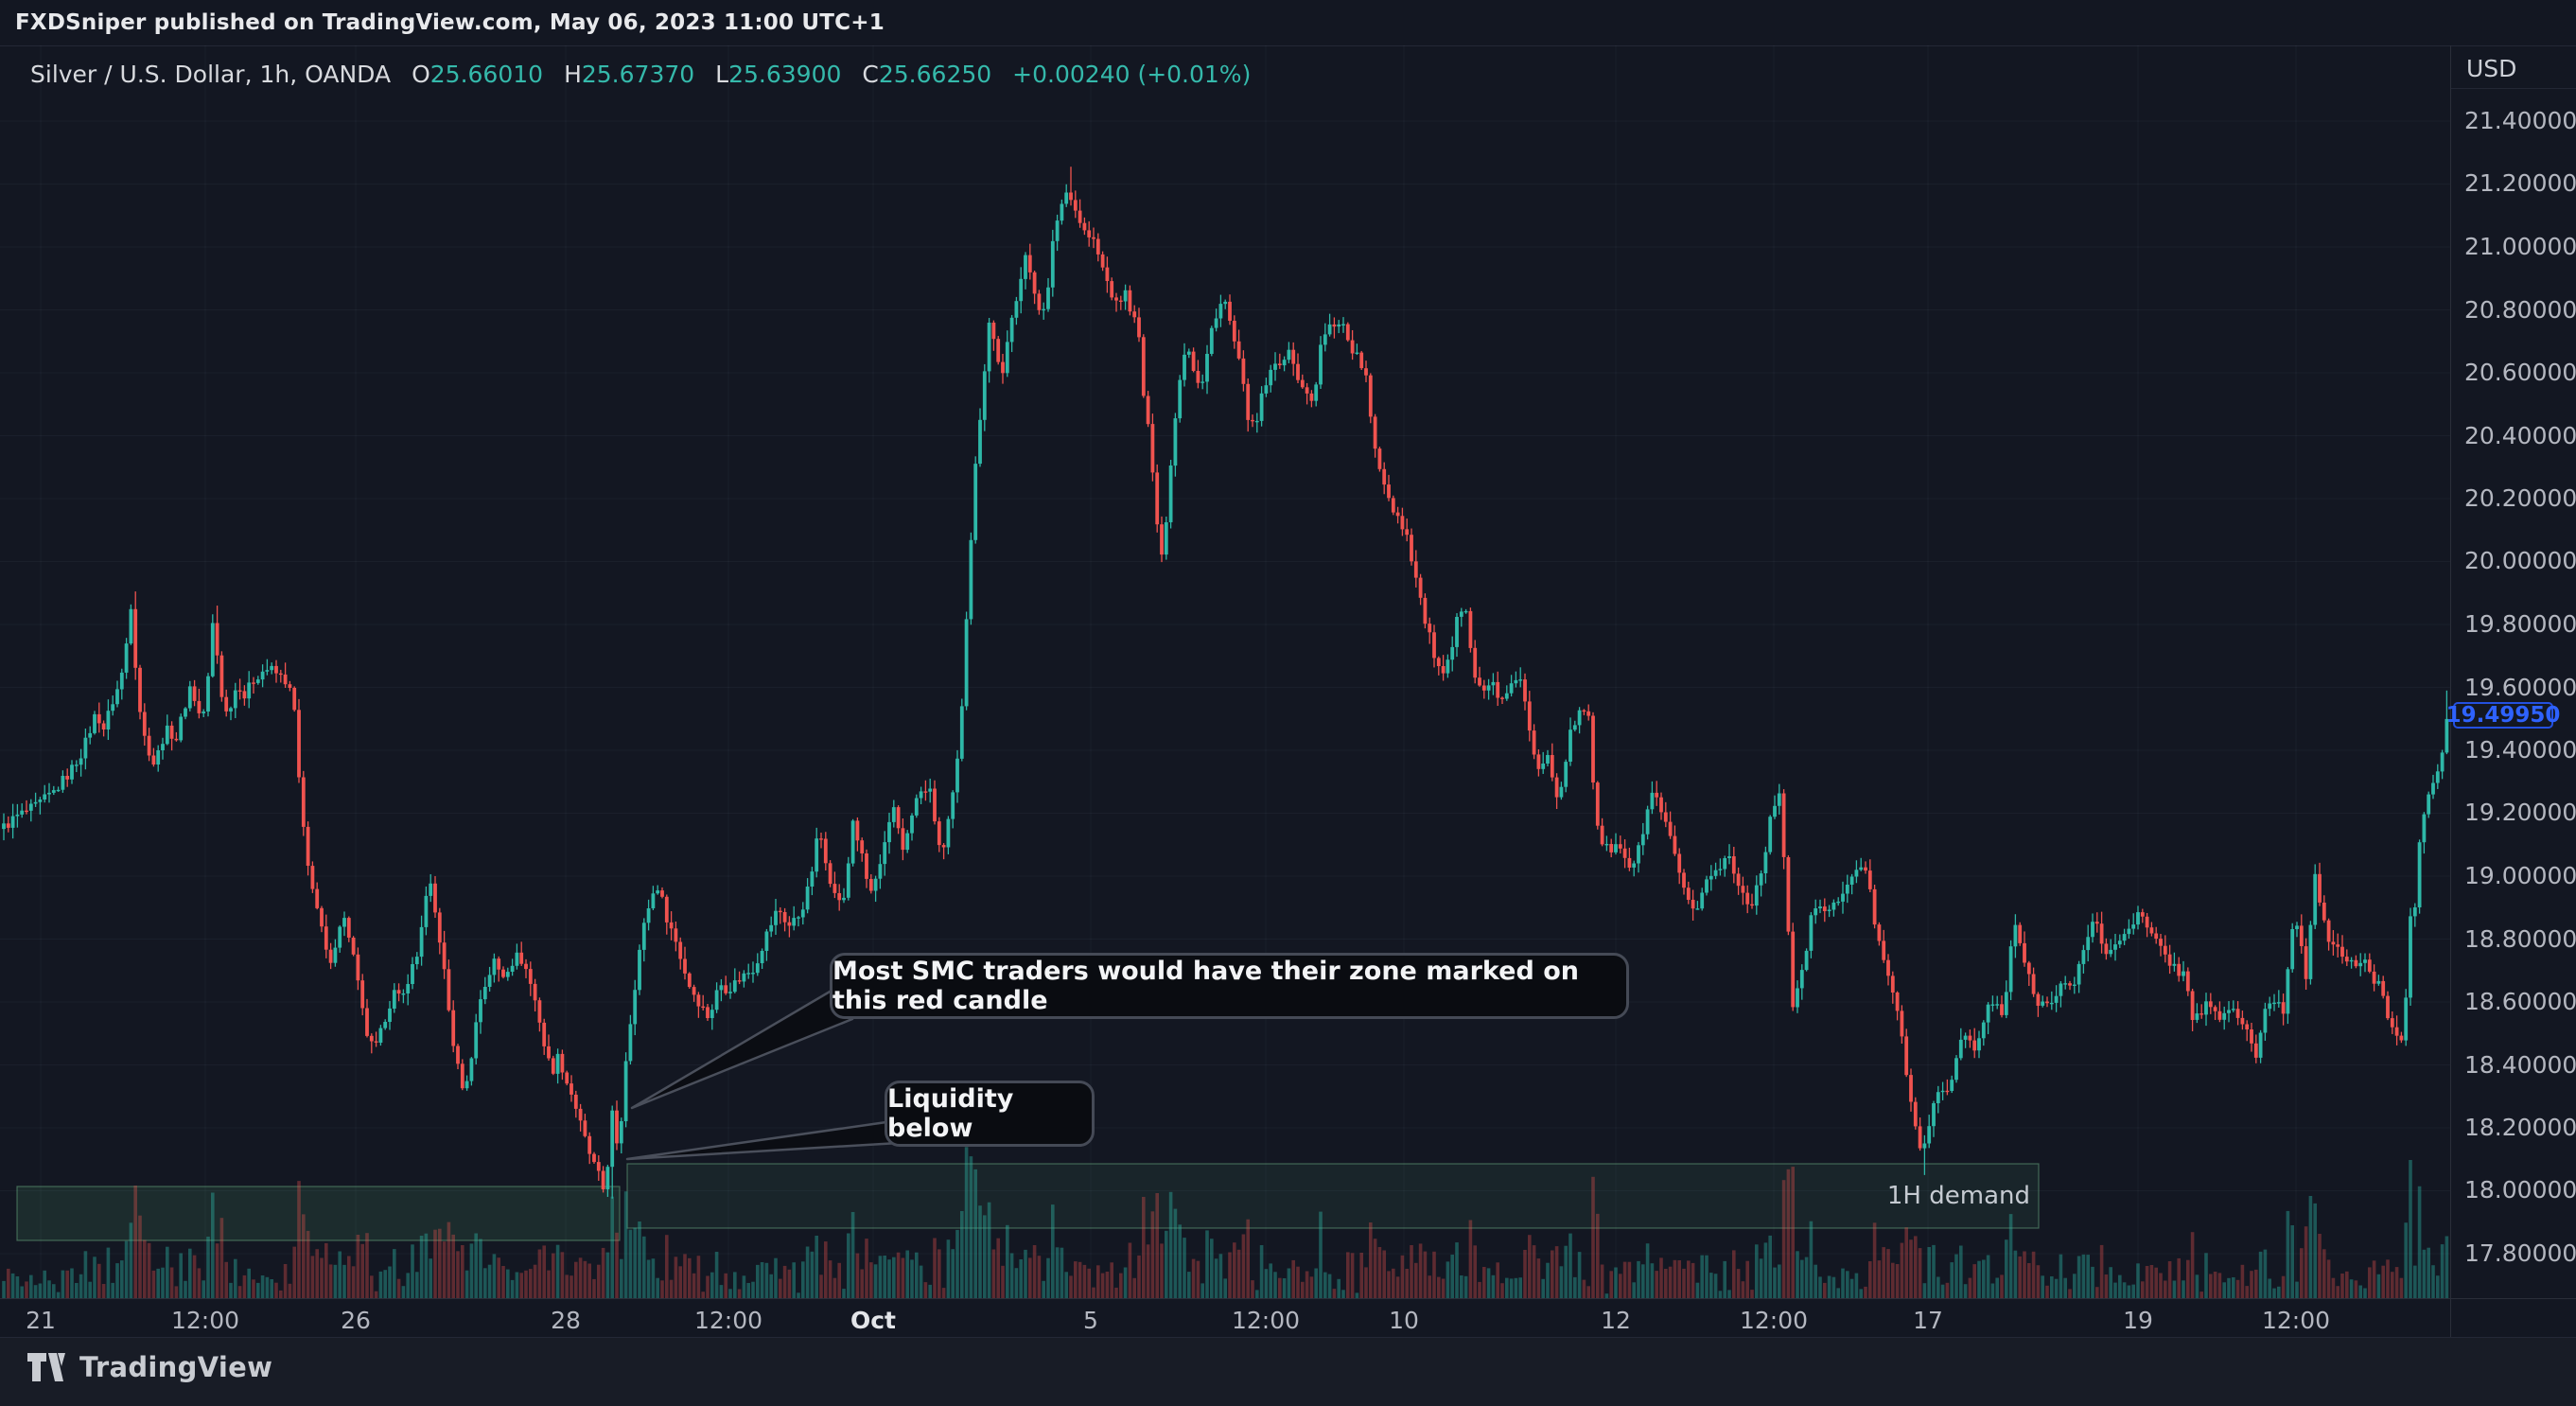  Describe the element at coordinates (779, 74) in the screenshot. I see `ohlc-low: L25.63900` at that location.